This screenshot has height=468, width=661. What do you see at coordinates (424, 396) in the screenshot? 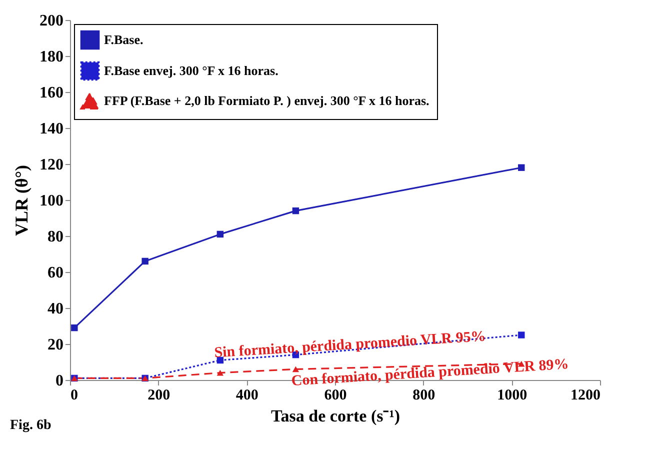
I see `x-tick-label: 800` at bounding box center [424, 396].